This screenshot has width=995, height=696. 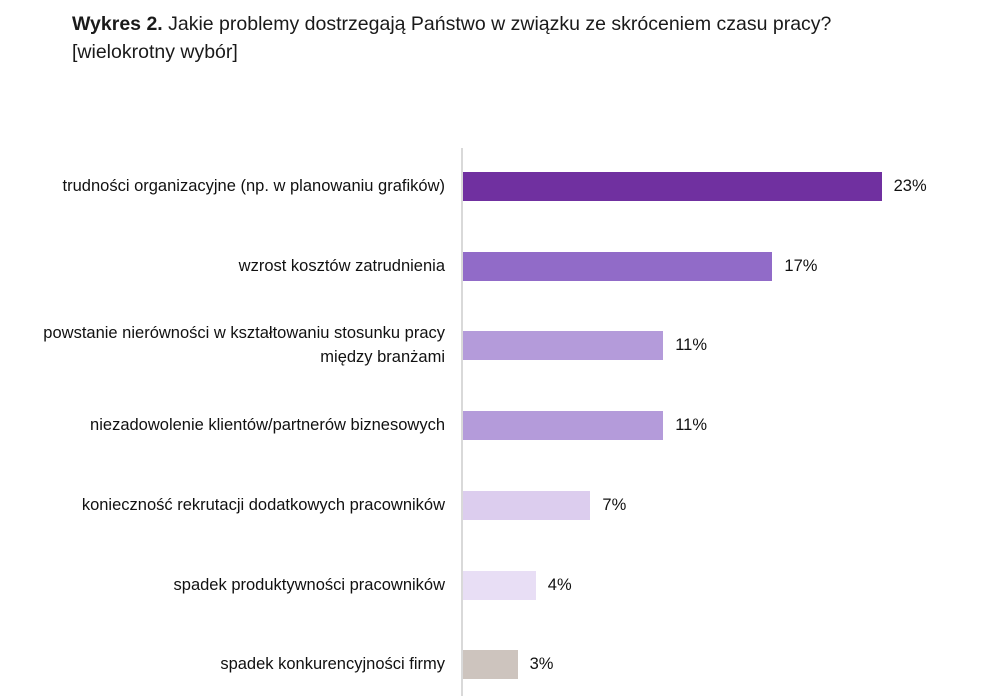 What do you see at coordinates (155, 52) in the screenshot?
I see `chart-subtitle: [wielokrotny wybór]` at bounding box center [155, 52].